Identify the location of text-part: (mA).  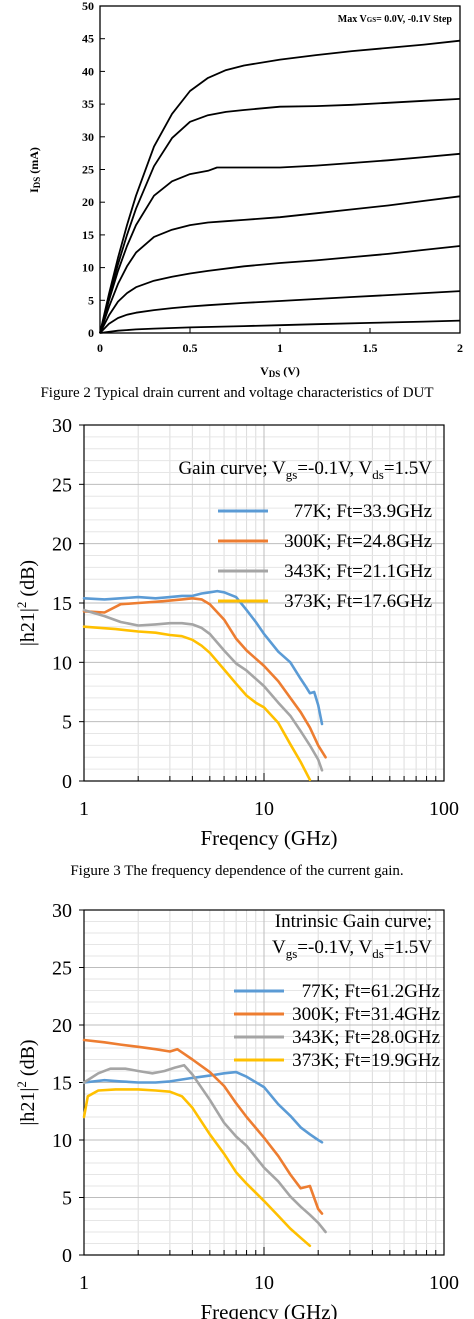
(34, 162).